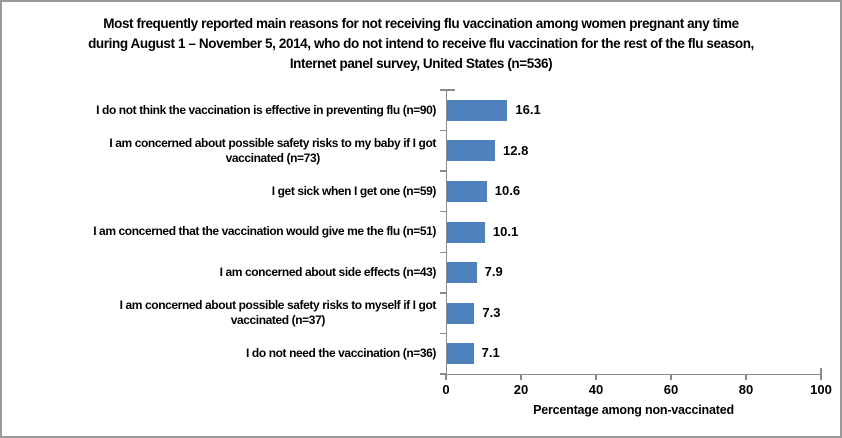 This screenshot has width=842, height=438. I want to click on value-label: 7.1, so click(490, 353).